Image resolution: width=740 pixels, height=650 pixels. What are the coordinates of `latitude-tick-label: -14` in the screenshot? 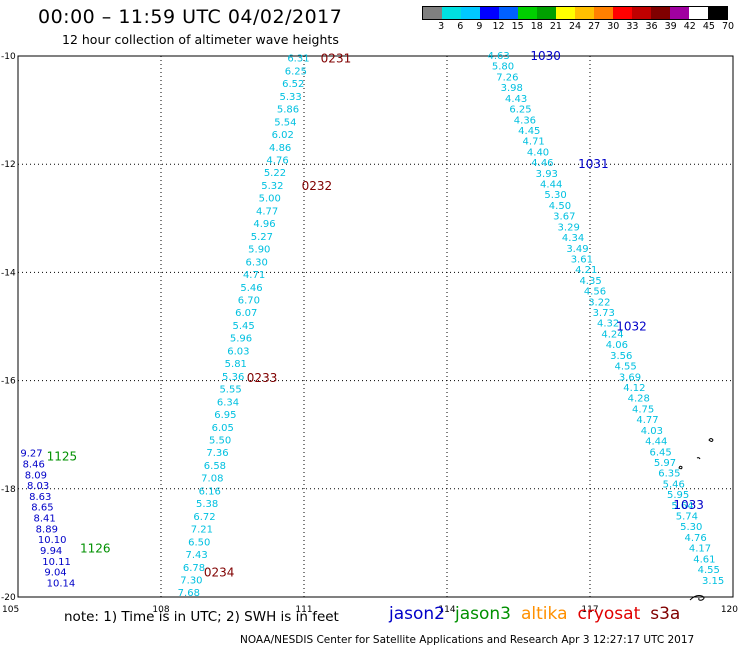 It's located at (8, 273).